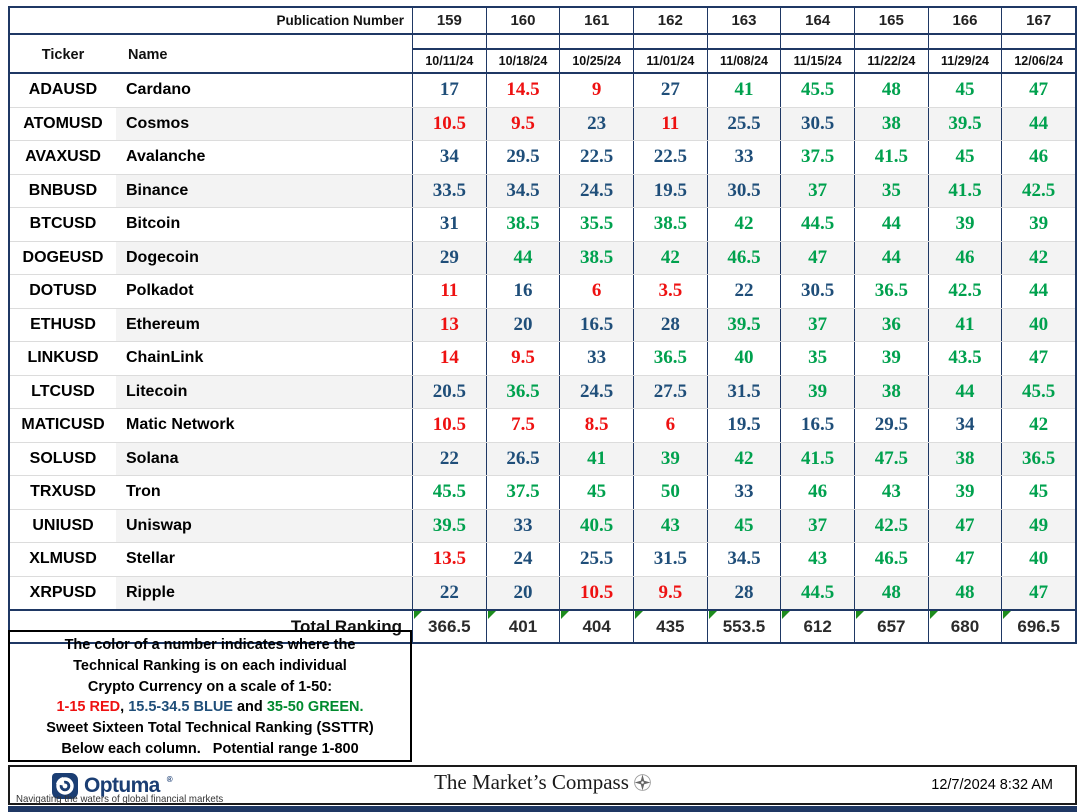 The image size is (1085, 812). Describe the element at coordinates (743, 123) in the screenshot. I see `ranking-value: 25.5` at that location.